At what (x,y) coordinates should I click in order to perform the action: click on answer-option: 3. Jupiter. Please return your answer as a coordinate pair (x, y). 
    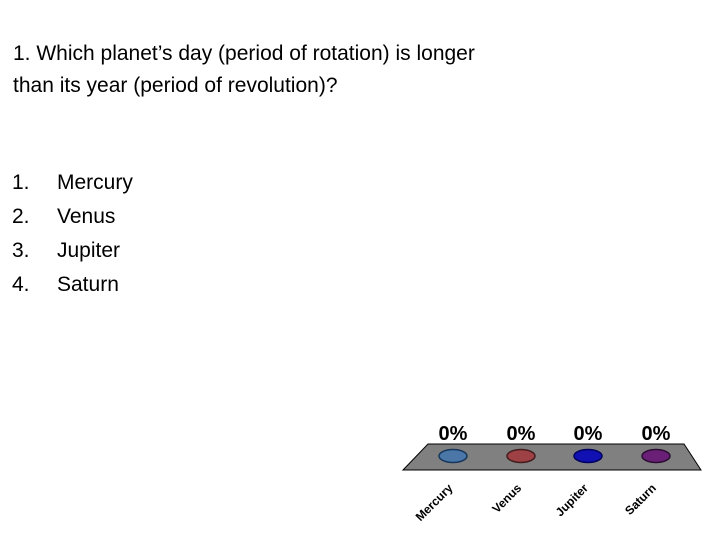
    Looking at the image, I should click on (72, 251).